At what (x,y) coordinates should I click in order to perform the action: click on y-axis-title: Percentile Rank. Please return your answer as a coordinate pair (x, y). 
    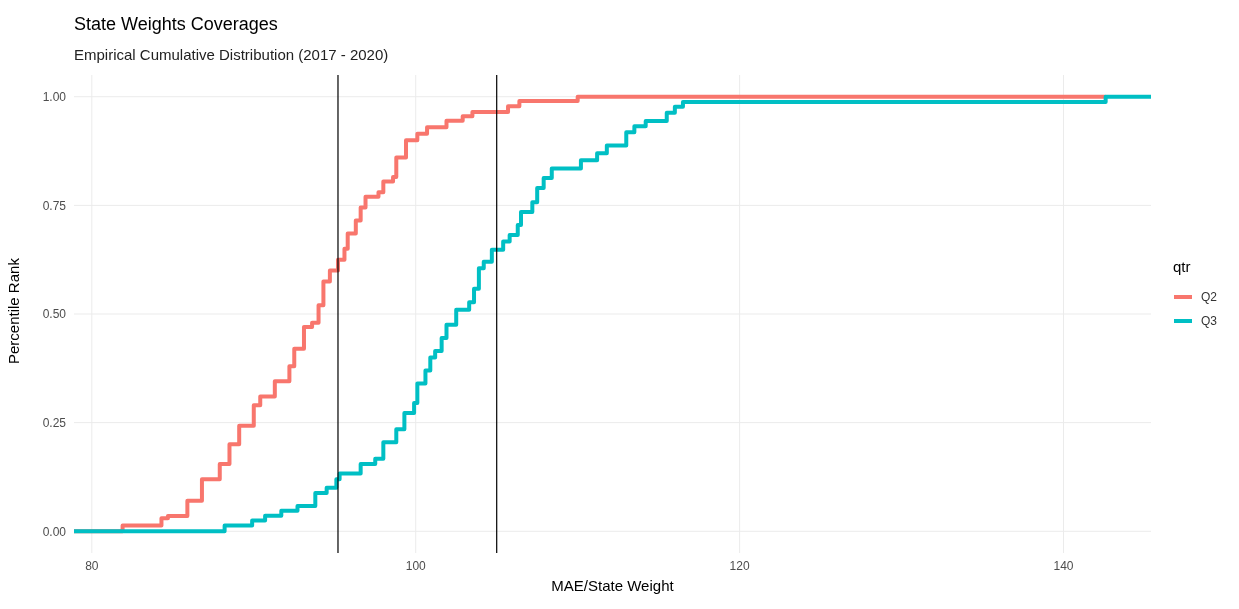
    Looking at the image, I should click on (14, 310).